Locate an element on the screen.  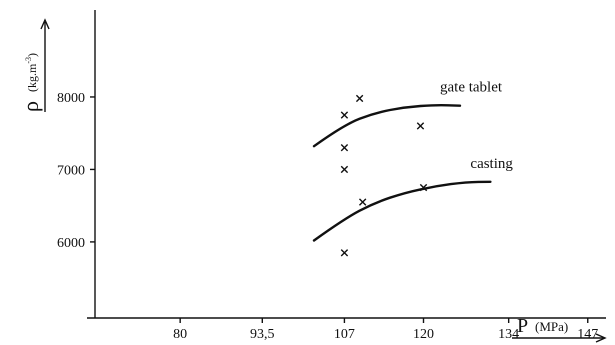
x-label-arrow-head is located at coordinates (601, 338).